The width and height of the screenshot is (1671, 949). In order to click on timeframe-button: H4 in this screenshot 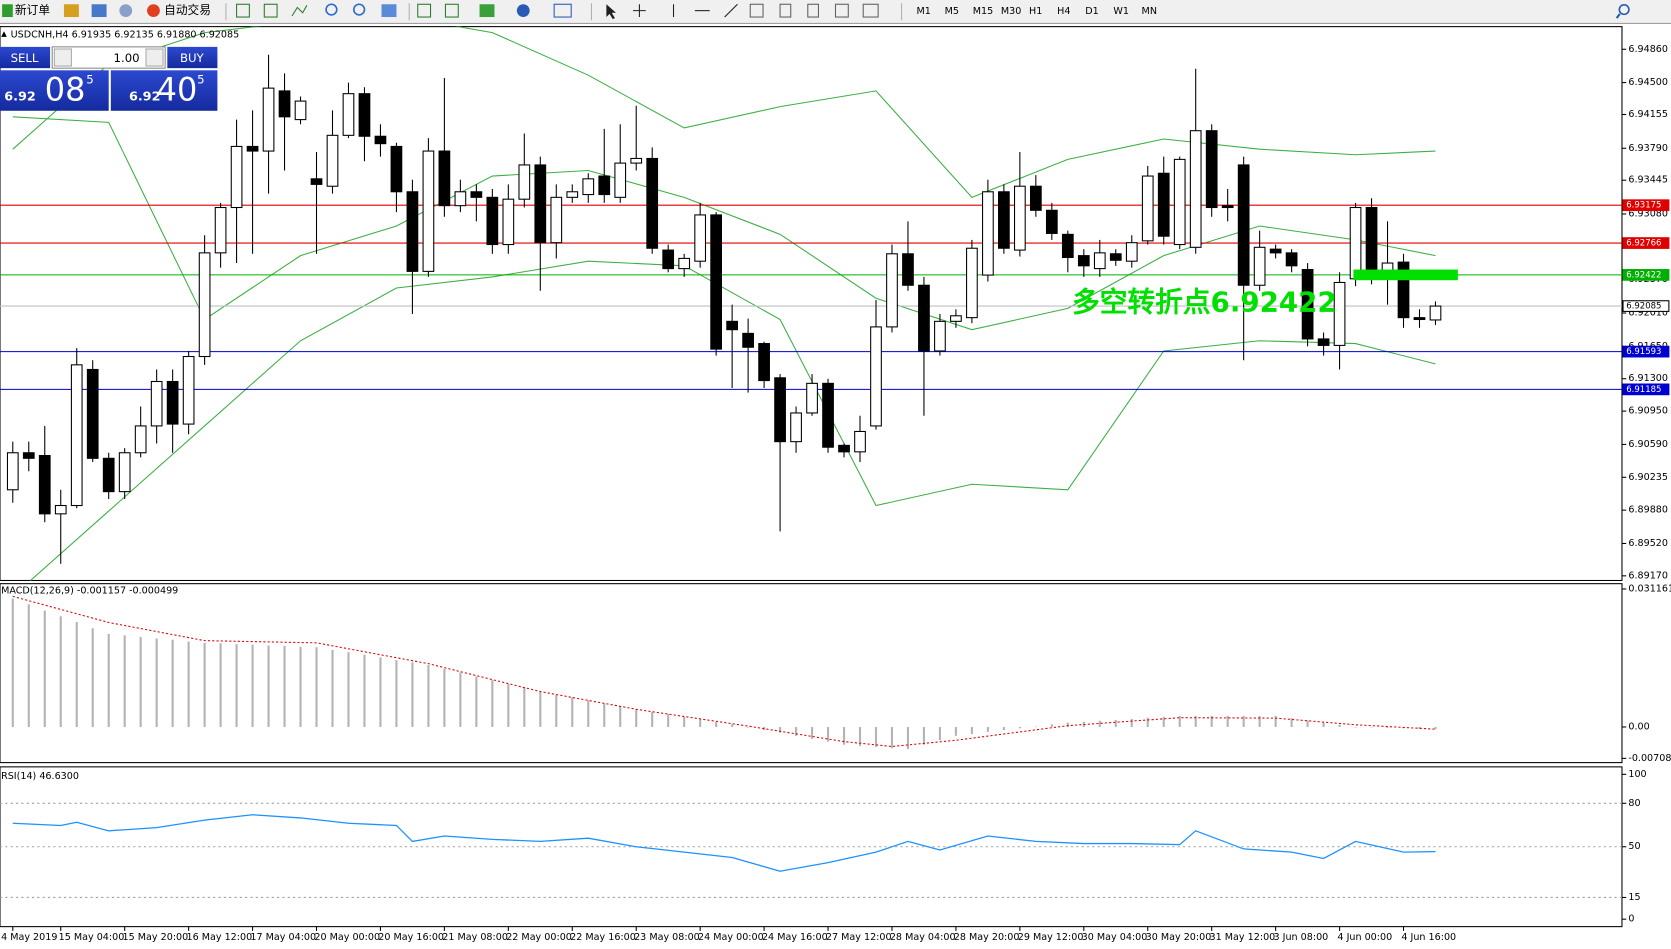, I will do `click(1063, 11)`.